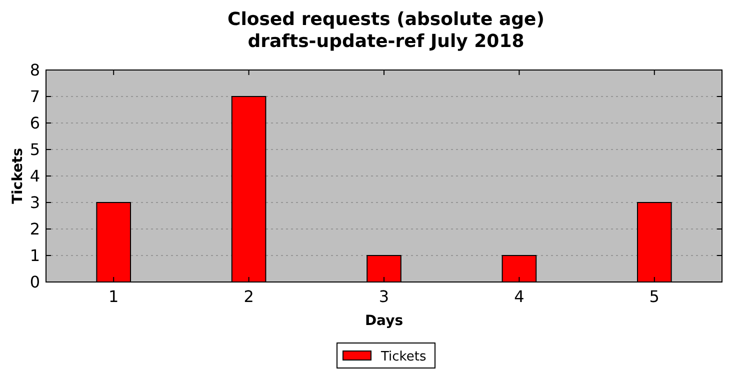  What do you see at coordinates (35, 96) in the screenshot?
I see `y-tick-label: 7` at bounding box center [35, 96].